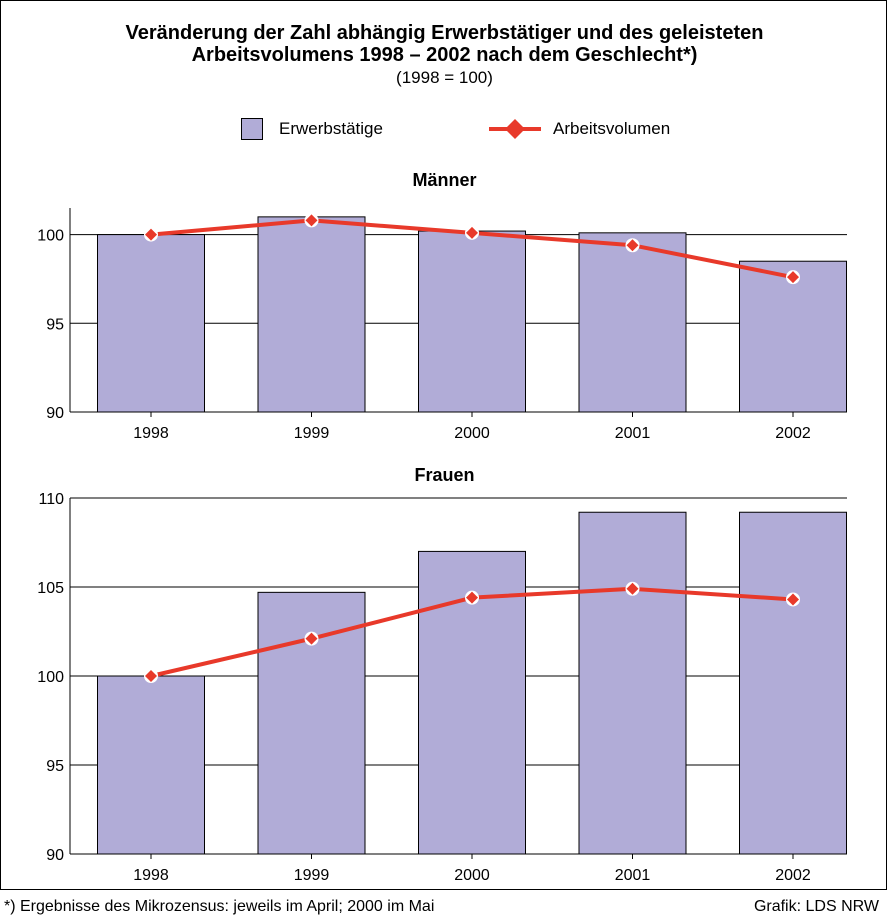 Image resolution: width=889 pixels, height=921 pixels. Describe the element at coordinates (50, 236) in the screenshot. I see `ytick-label-maenner: 100` at that location.